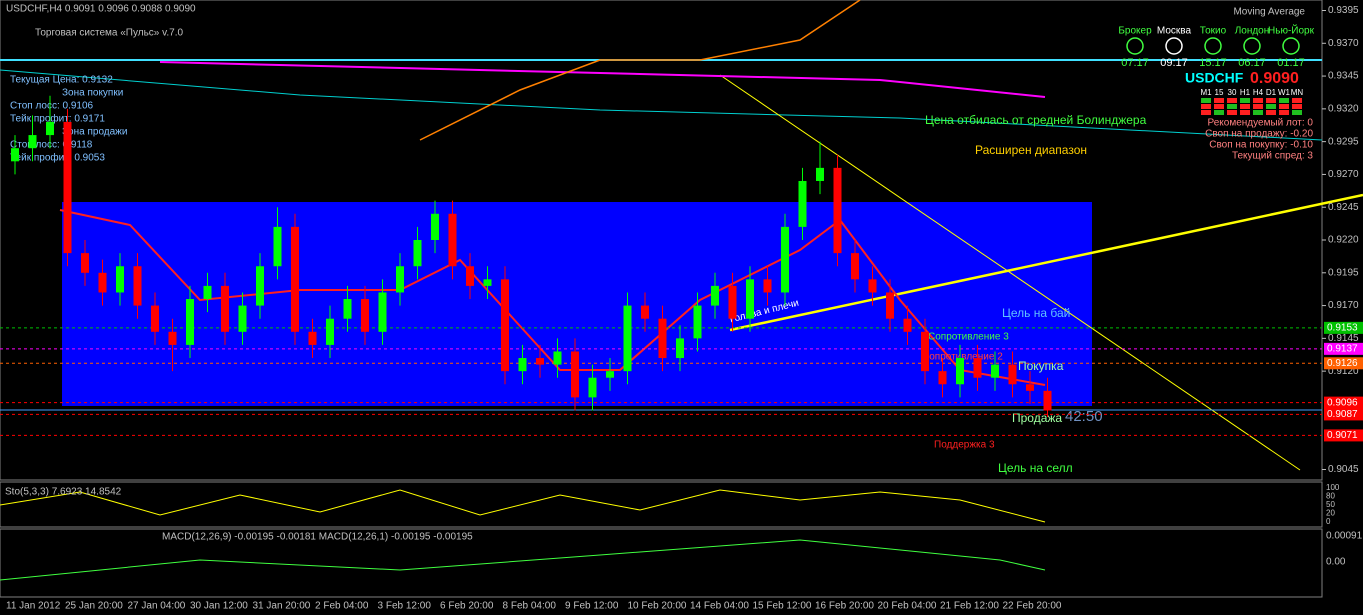 Image resolution: width=1363 pixels, height=615 pixels. I want to click on y-tick-label: 0.9120, so click(1343, 371).